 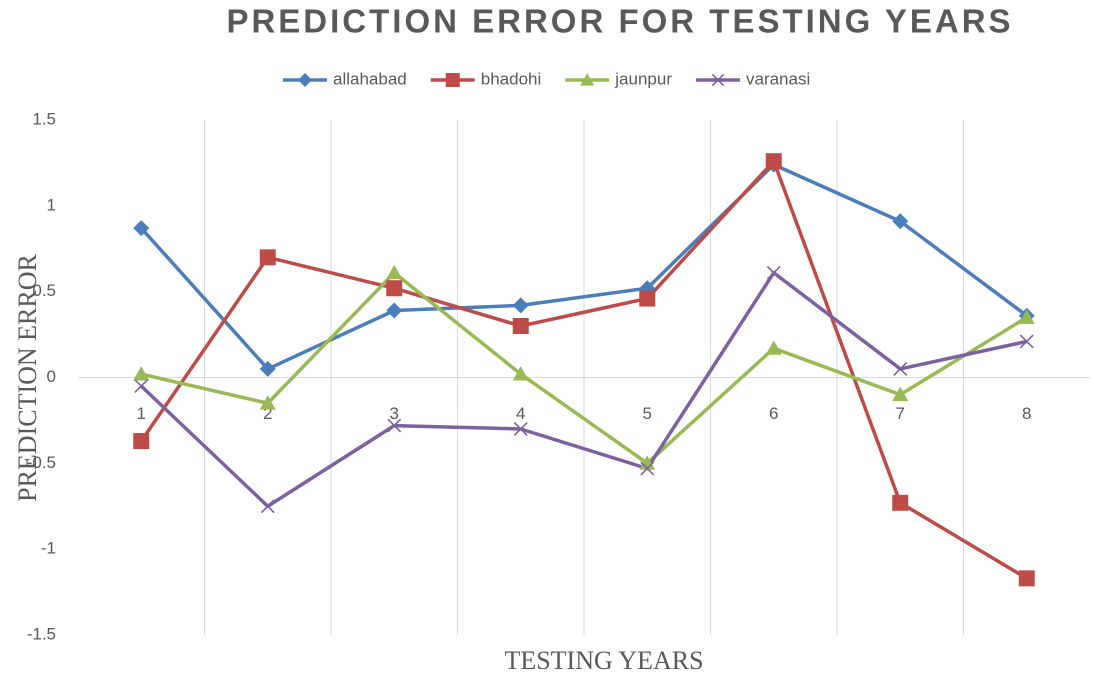 What do you see at coordinates (520, 413) in the screenshot?
I see `x-tick-label: 4` at bounding box center [520, 413].